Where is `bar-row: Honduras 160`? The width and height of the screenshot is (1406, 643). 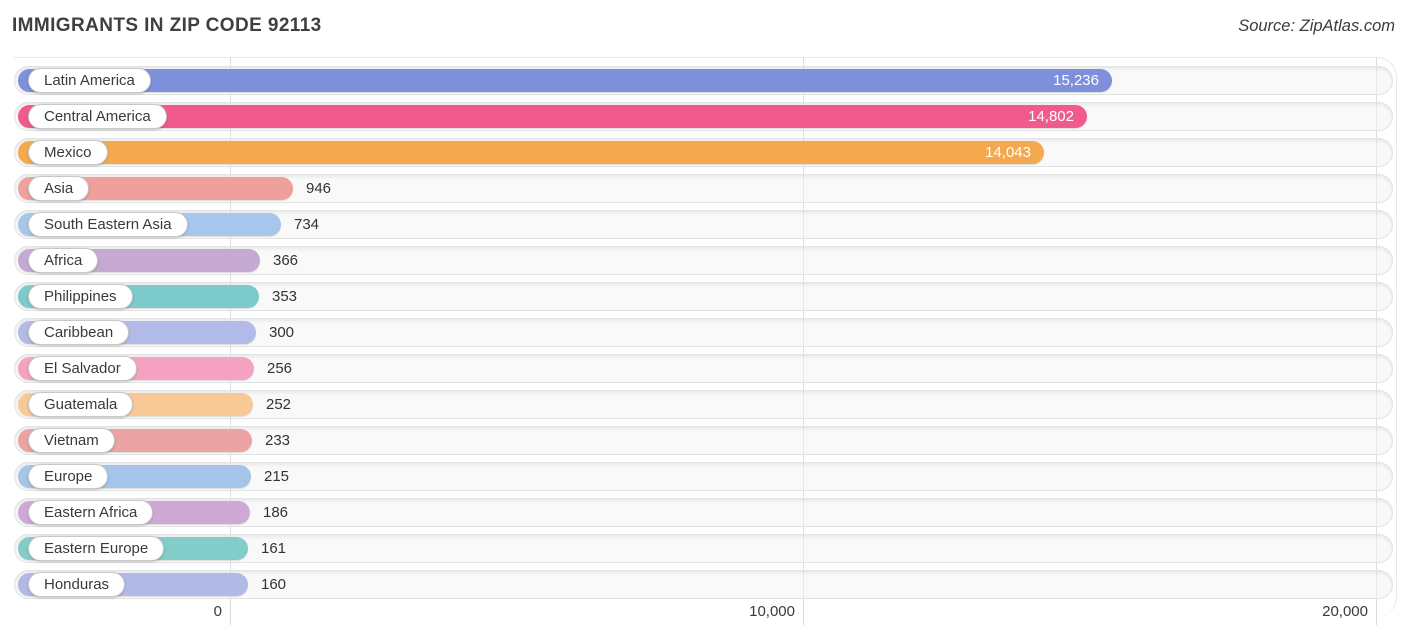 bar-row: Honduras 160 is located at coordinates (703, 584).